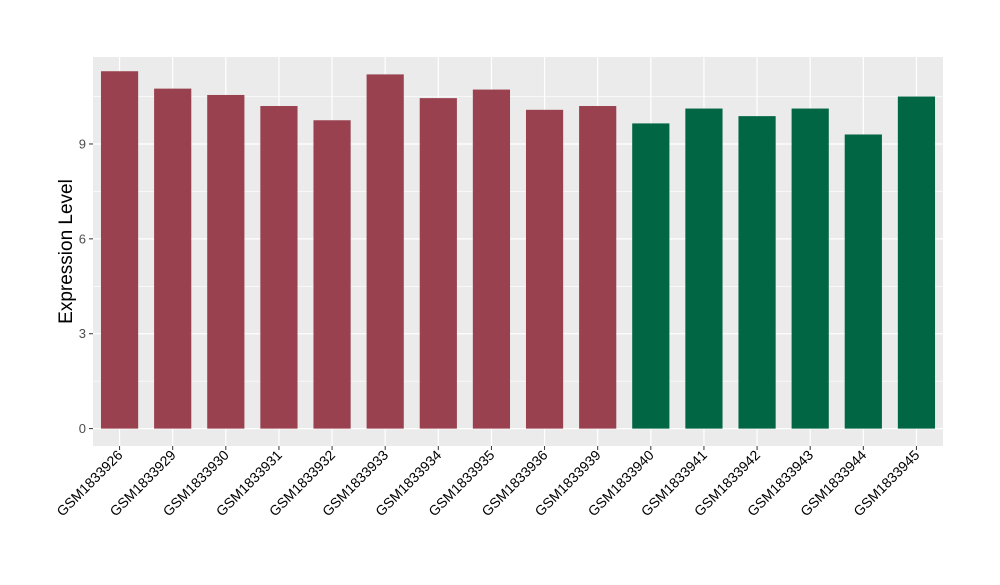 The width and height of the screenshot is (1000, 585). I want to click on bar-GSM1833944, so click(863, 281).